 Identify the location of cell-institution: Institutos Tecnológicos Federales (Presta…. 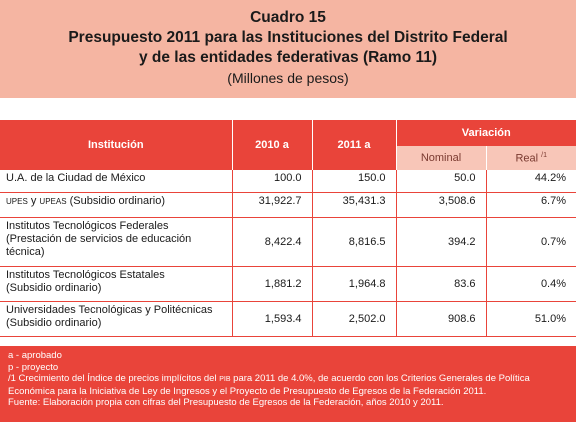
(116, 242).